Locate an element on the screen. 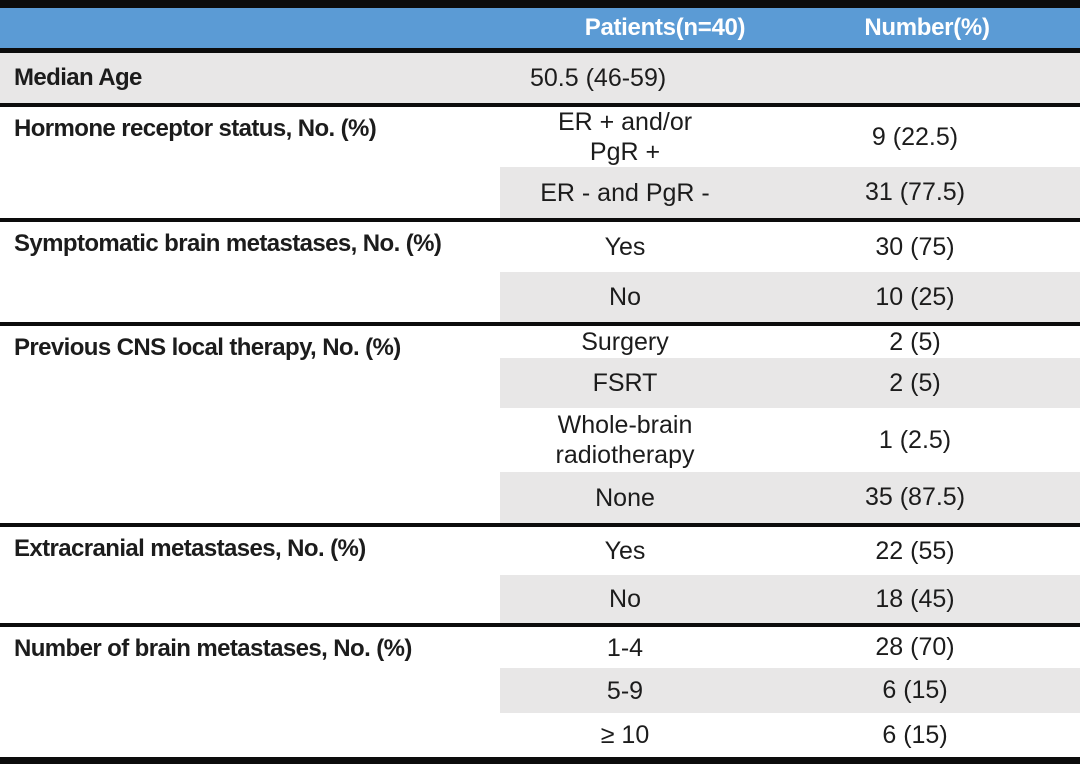 This screenshot has height=781, width=1080. symptomatic-subrows: Yes 30 (75) No 10 (25) is located at coordinates (790, 272).